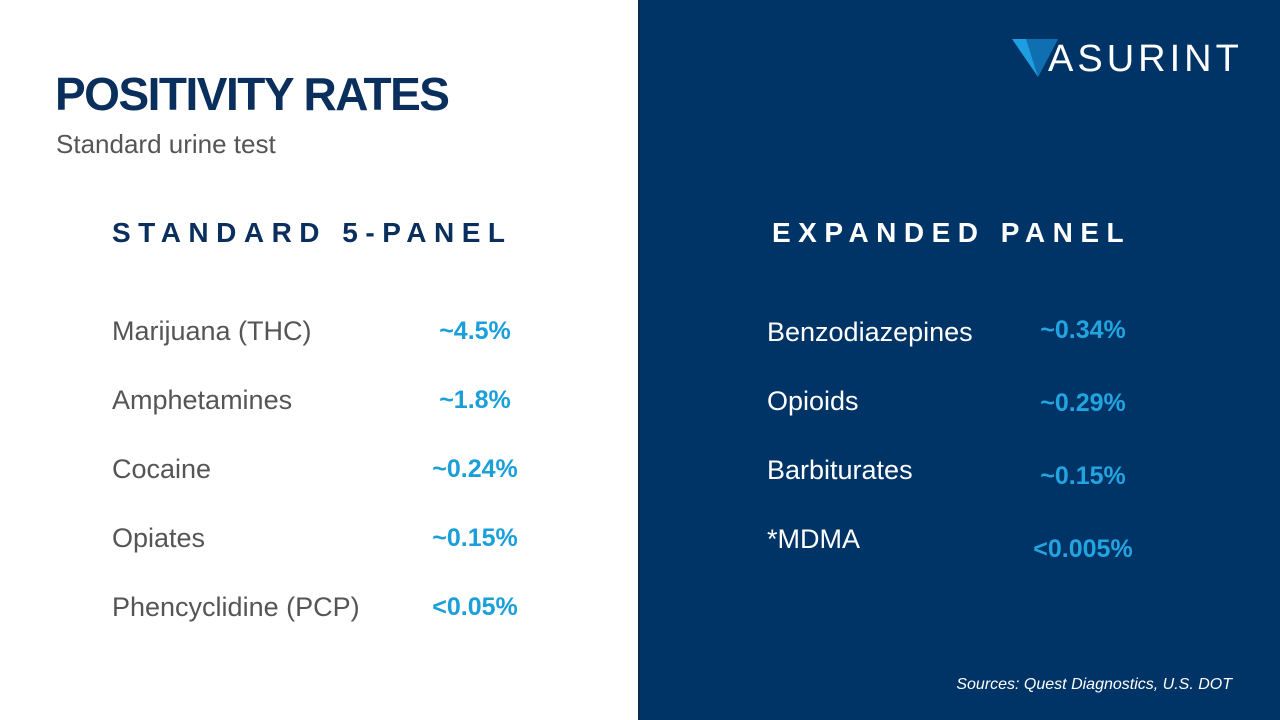  I want to click on standard-row-label: Opiates, so click(159, 538).